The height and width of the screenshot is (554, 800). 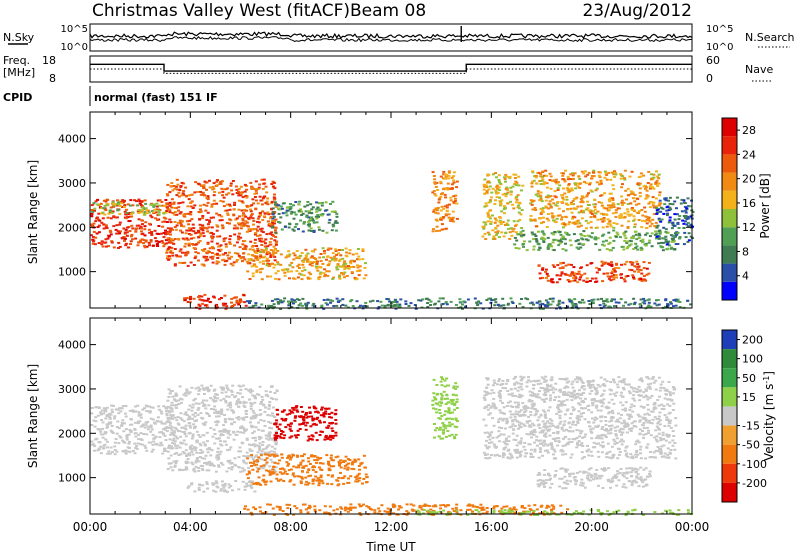 What do you see at coordinates (729, 163) in the screenshot?
I see `colorbar-segment` at bounding box center [729, 163].